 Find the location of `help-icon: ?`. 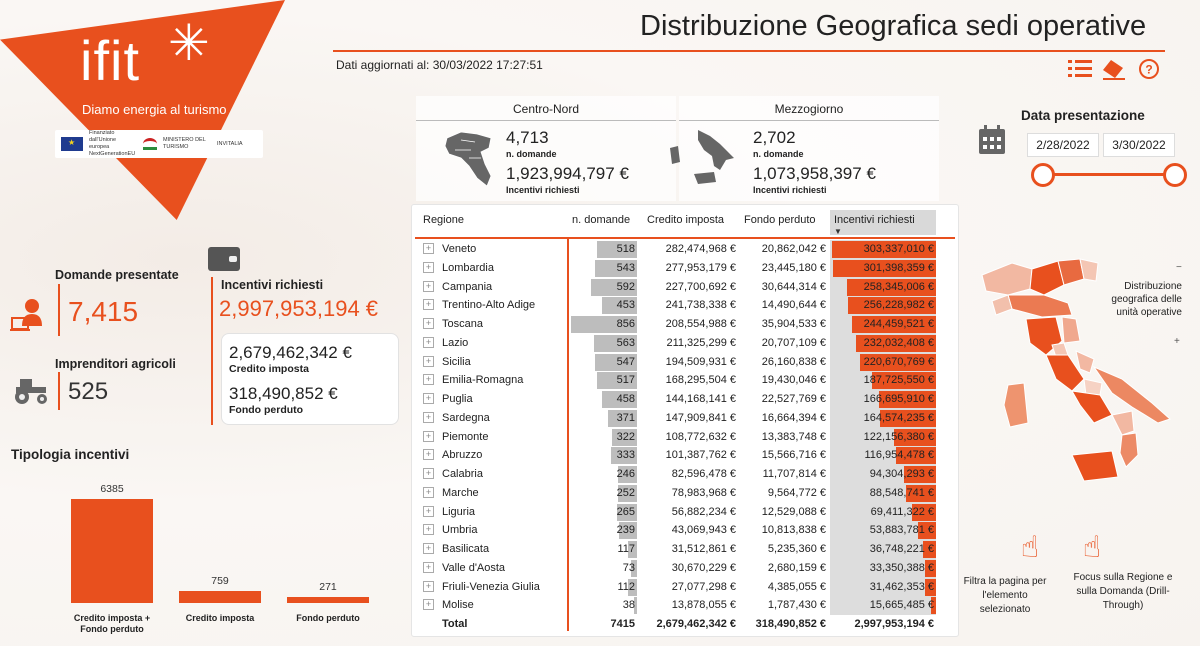

help-icon: ? is located at coordinates (1149, 72).